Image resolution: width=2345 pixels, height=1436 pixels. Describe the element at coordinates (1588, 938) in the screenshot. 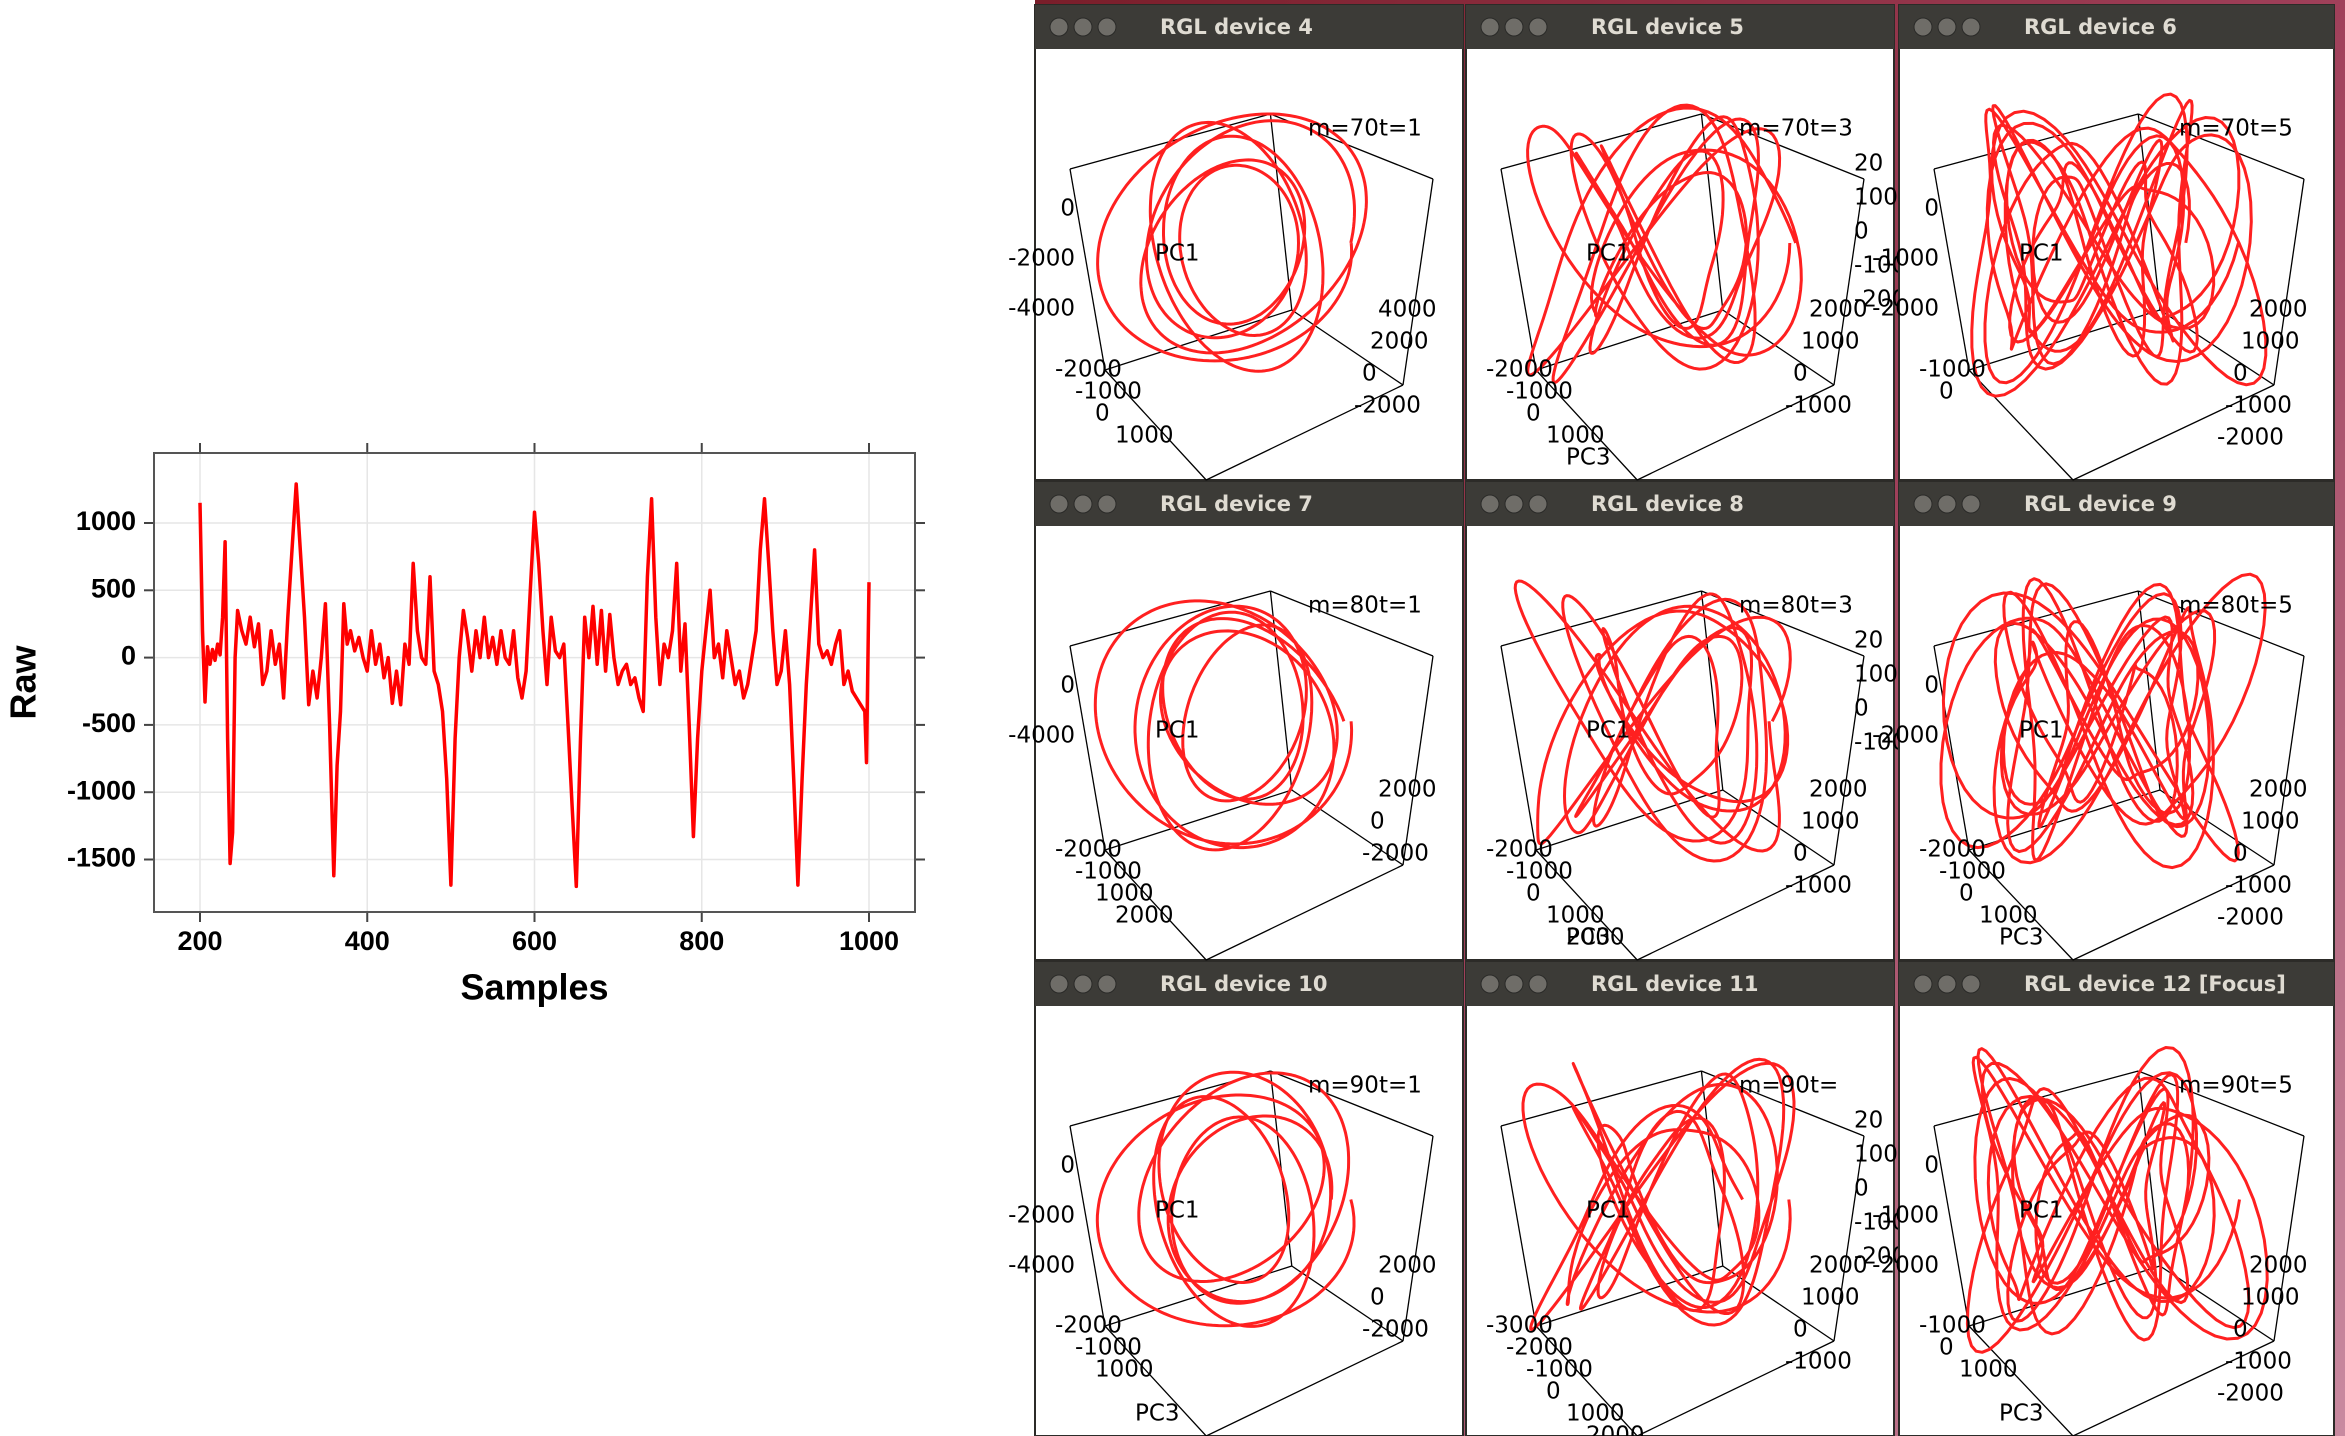

I see `axis-label: PC3` at that location.